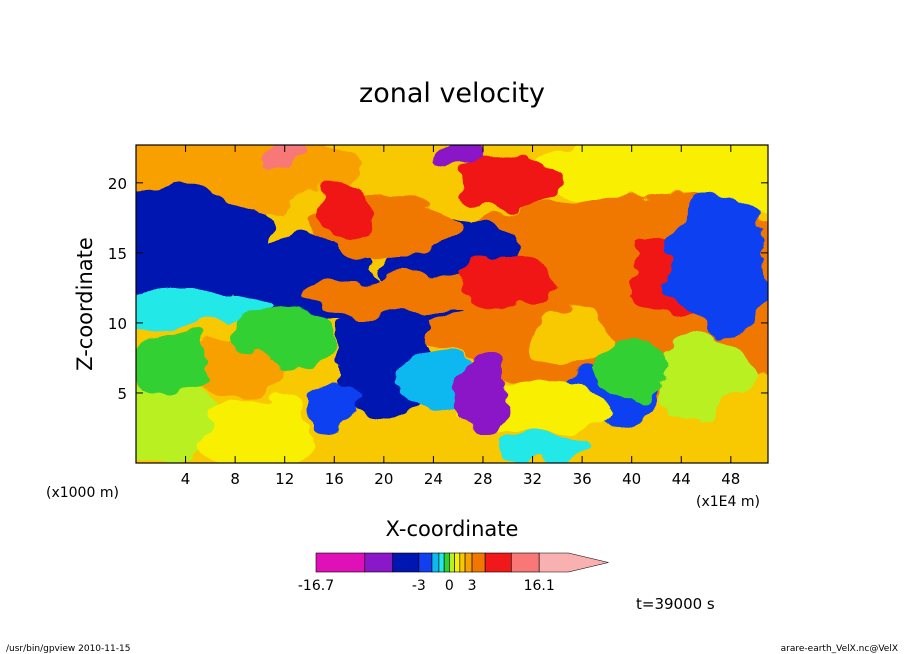 Image resolution: width=904 pixels, height=654 pixels. What do you see at coordinates (675, 604) in the screenshot?
I see `time-label: t=39000 s` at bounding box center [675, 604].